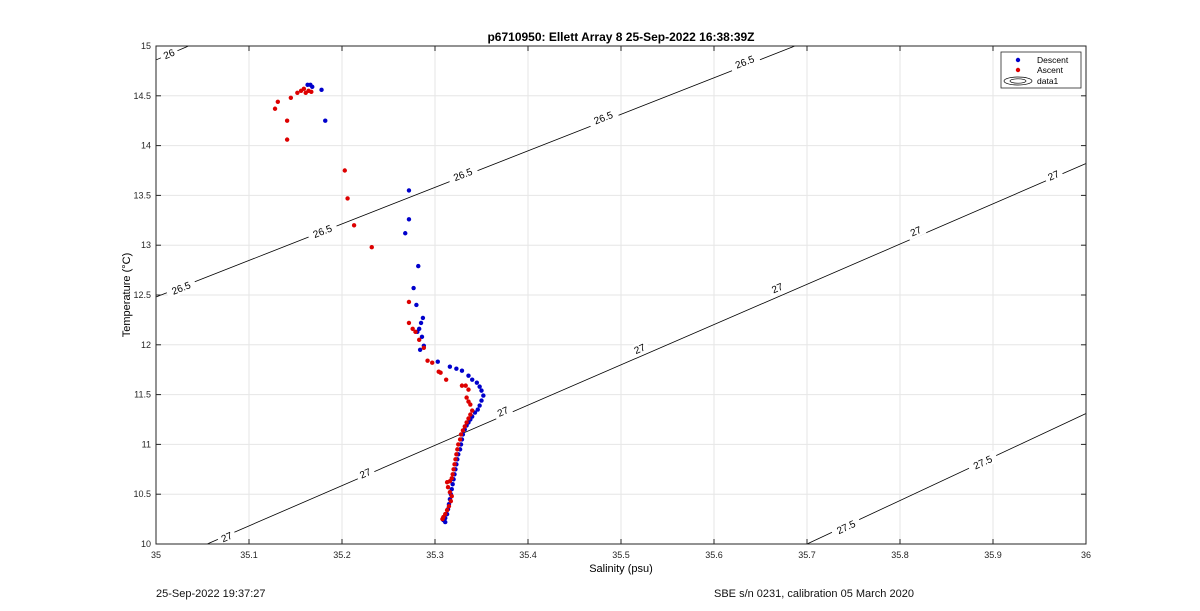 The image size is (1200, 611). I want to click on contour-label: 26, so click(169, 54).